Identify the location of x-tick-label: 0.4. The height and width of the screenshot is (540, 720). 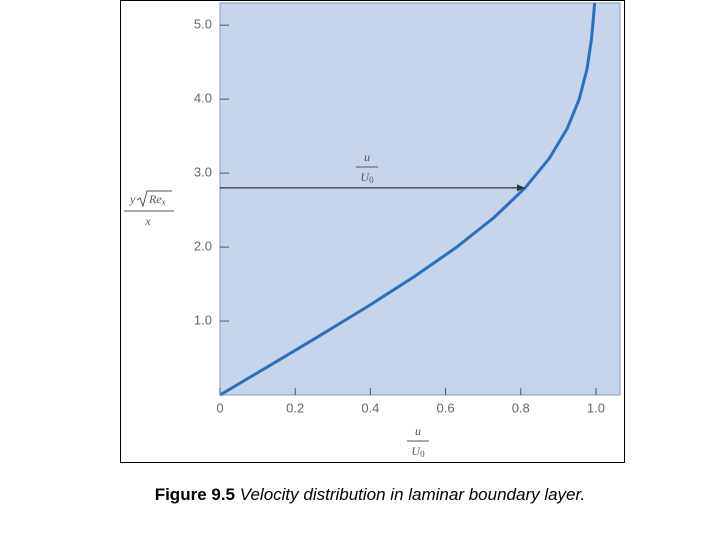
(370, 407).